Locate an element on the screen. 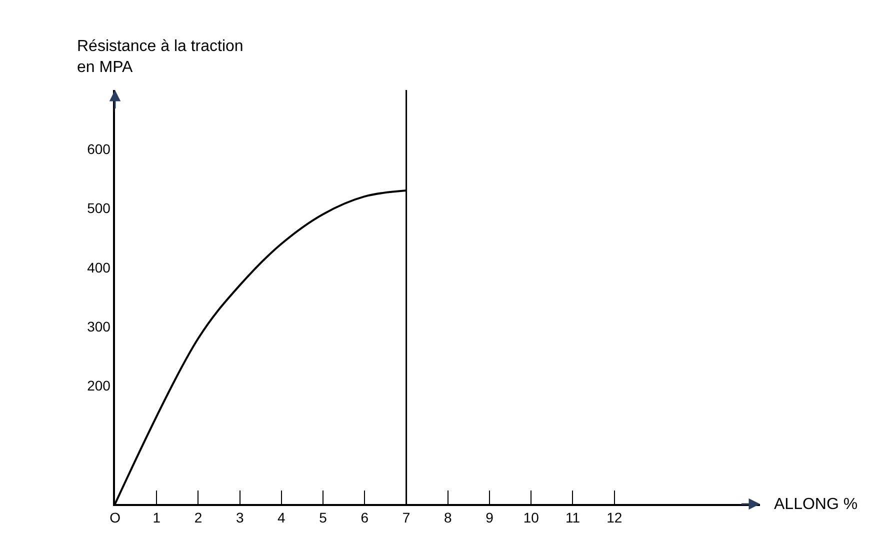  x-tick-label: 5 is located at coordinates (323, 518).